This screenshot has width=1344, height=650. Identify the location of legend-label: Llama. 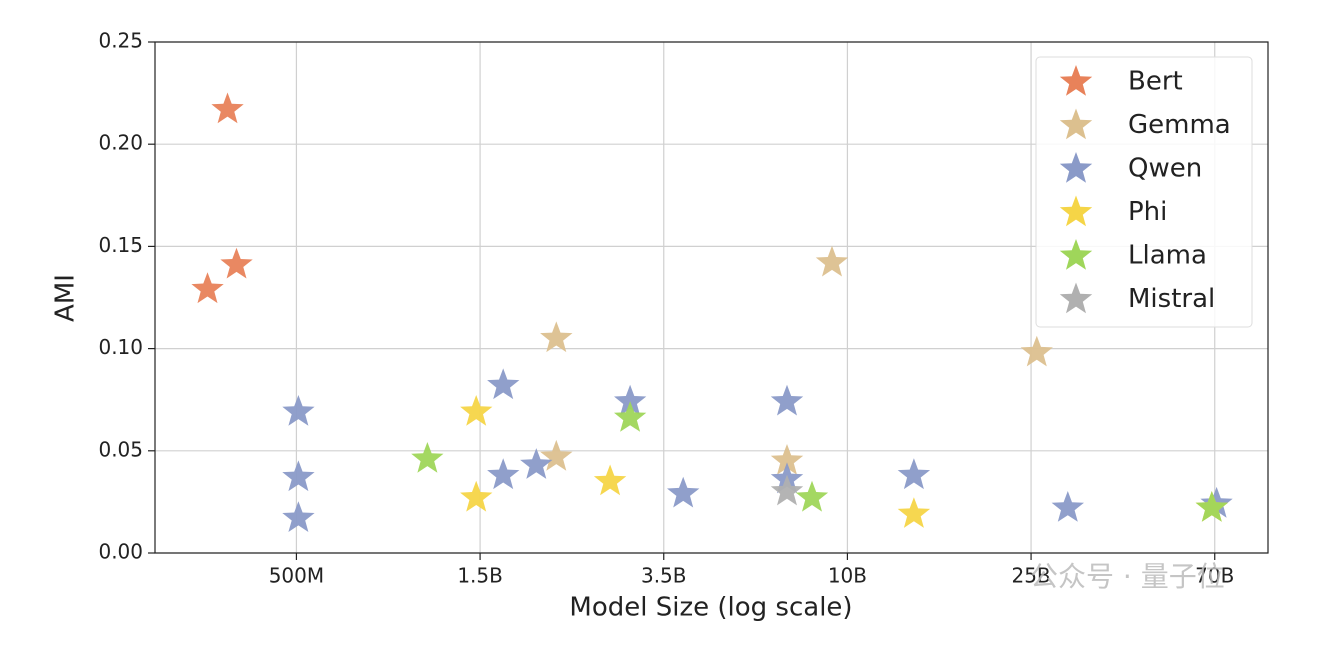
(1167, 256).